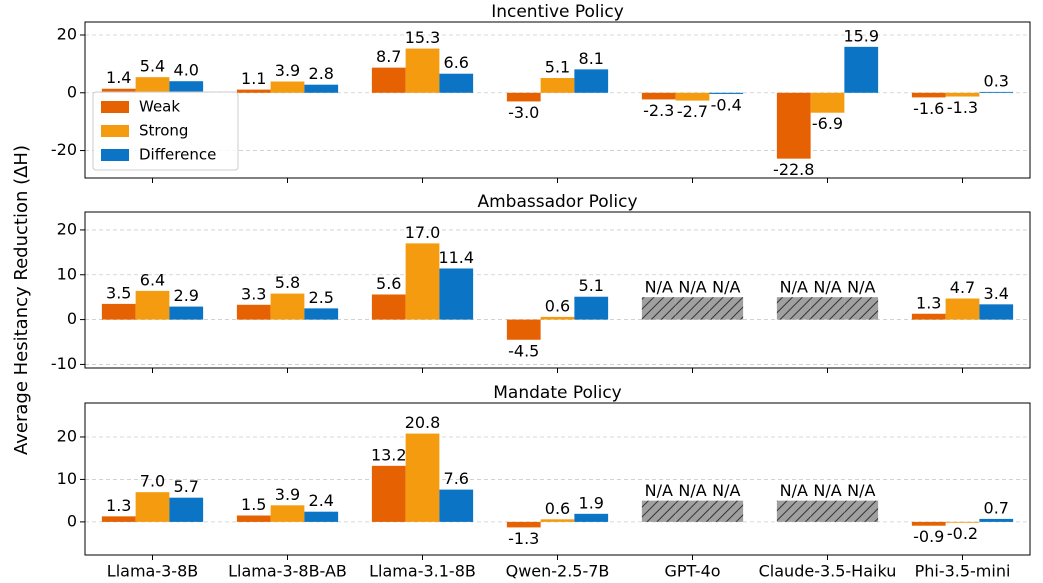  What do you see at coordinates (928, 536) in the screenshot?
I see `data-label: -0.9` at bounding box center [928, 536].